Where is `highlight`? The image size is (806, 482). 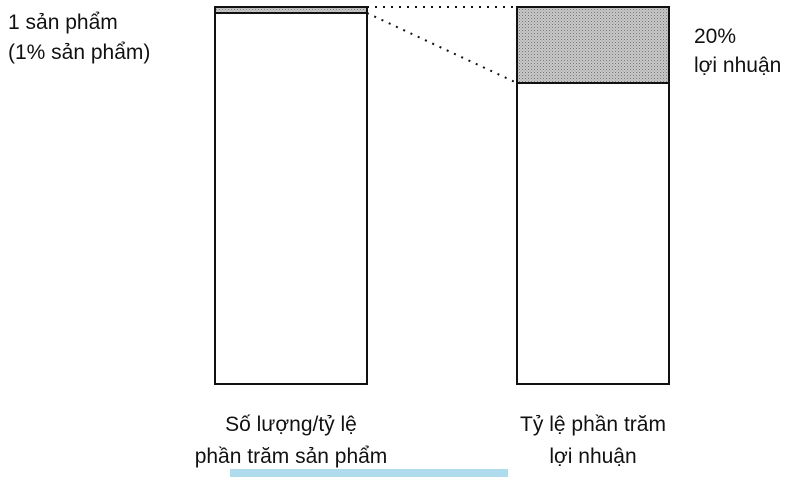
highlight is located at coordinates (369, 473).